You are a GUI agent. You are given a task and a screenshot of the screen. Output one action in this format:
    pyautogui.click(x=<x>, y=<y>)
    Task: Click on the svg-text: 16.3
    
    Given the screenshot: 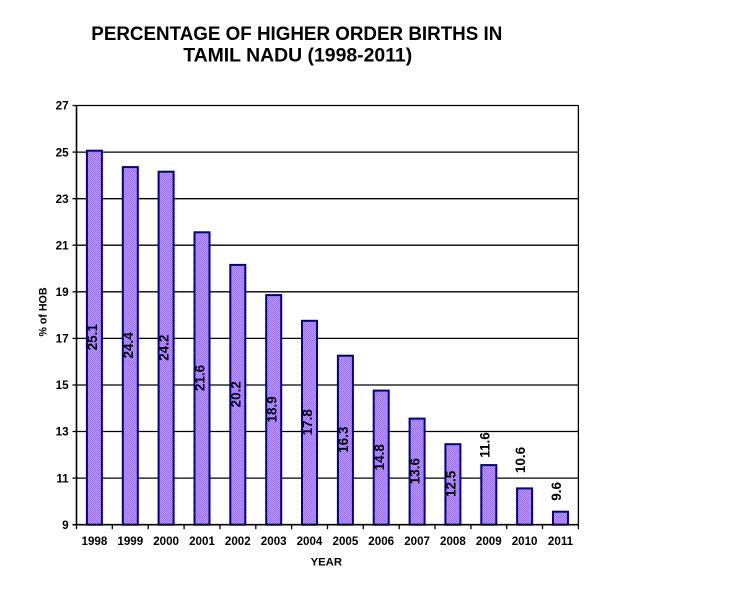 What is the action you would take?
    pyautogui.click(x=343, y=439)
    